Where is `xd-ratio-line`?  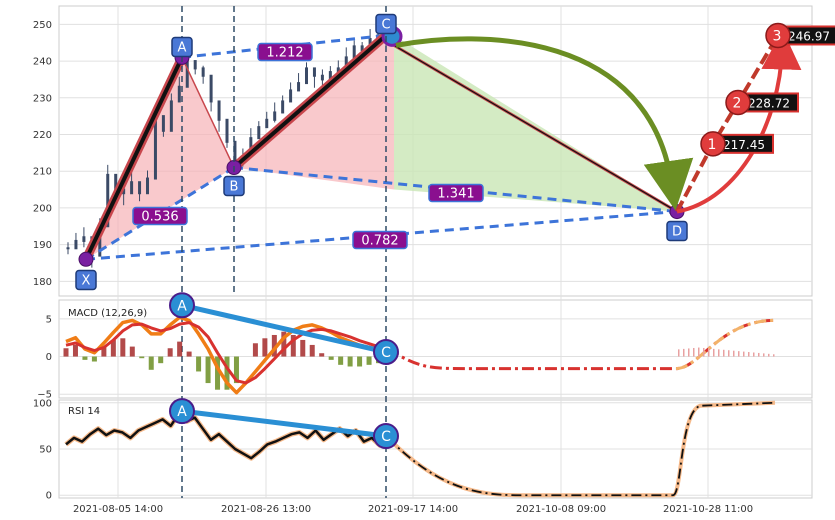 xd-ratio-line is located at coordinates (381, 235).